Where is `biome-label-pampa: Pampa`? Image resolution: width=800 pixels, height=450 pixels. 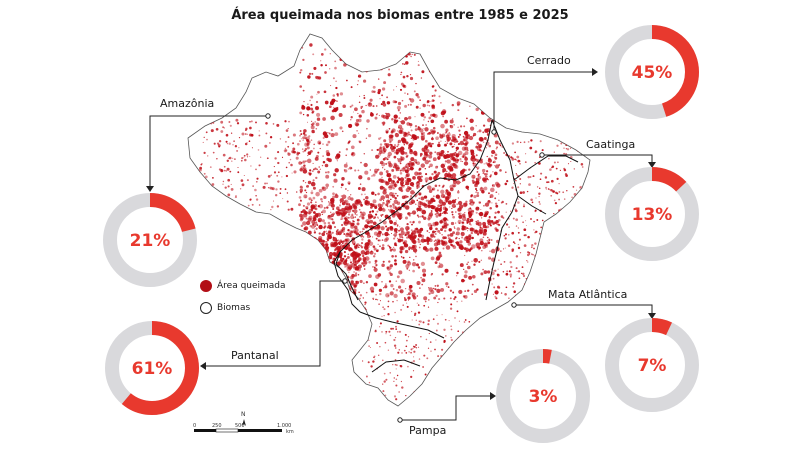
biome-label-pampa: Pampa is located at coordinates (428, 430).